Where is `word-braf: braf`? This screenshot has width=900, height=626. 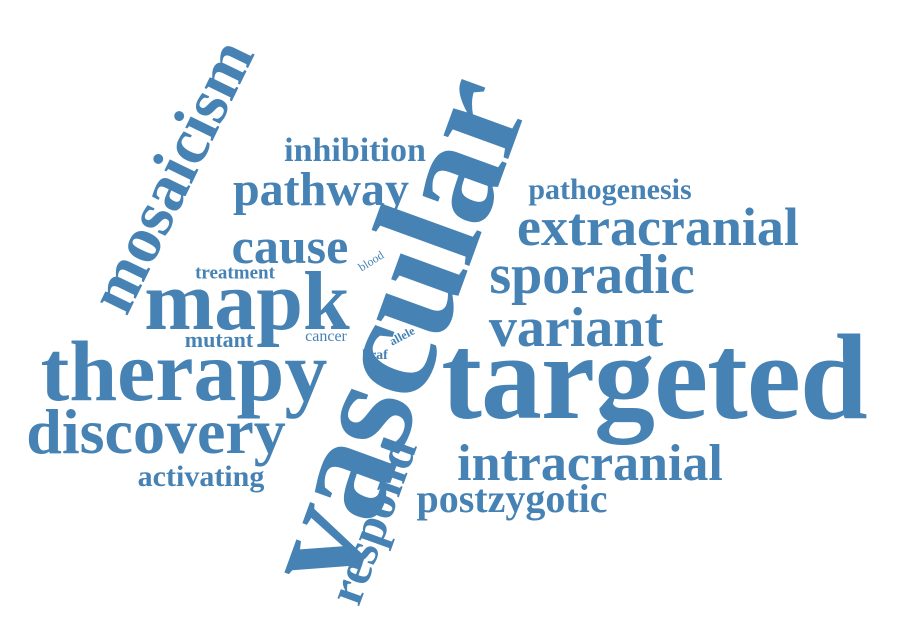 word-braf: braf is located at coordinates (375, 355).